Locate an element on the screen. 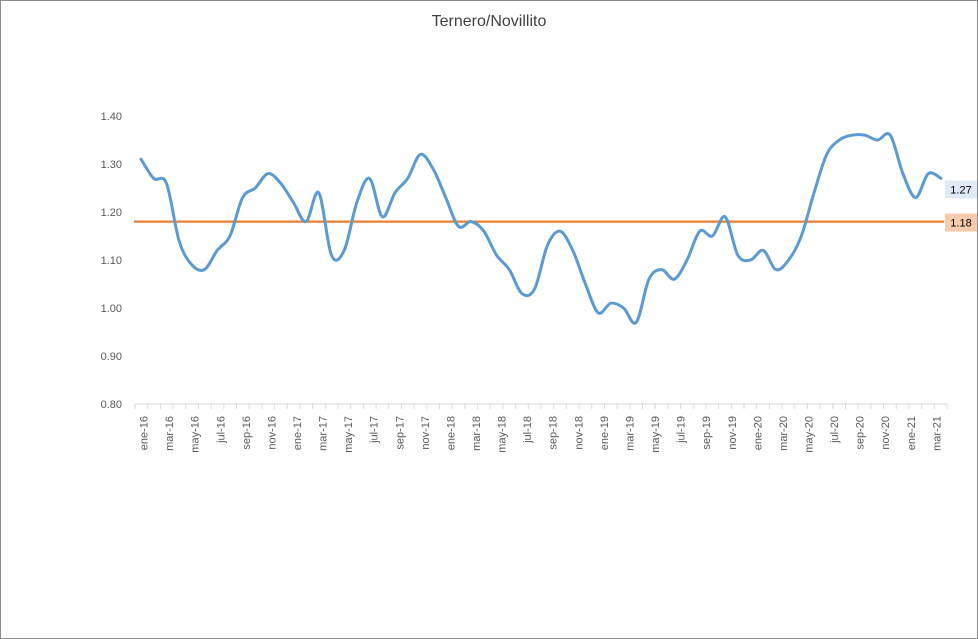  x-tick-label: sep-19 is located at coordinates (707, 433).